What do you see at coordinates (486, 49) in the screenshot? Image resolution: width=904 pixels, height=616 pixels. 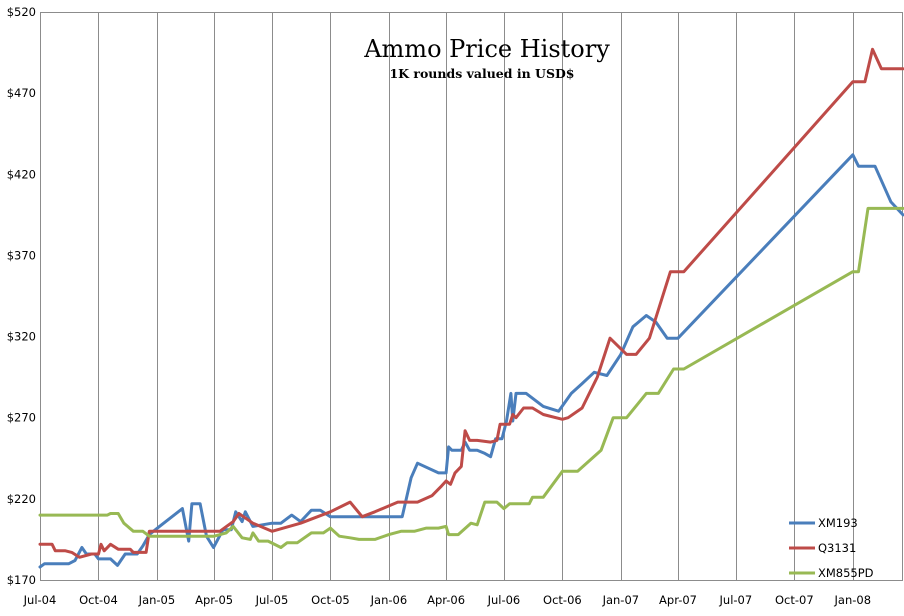 I see `chart-title: Ammo Price History` at bounding box center [486, 49].